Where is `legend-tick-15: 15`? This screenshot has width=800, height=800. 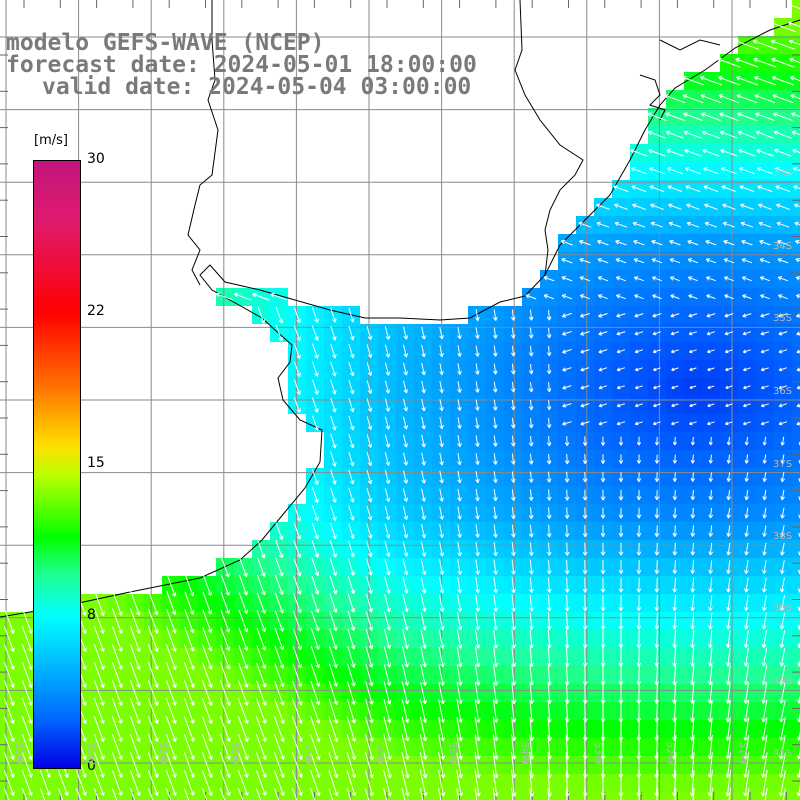 legend-tick-15: 15 is located at coordinates (96, 463).